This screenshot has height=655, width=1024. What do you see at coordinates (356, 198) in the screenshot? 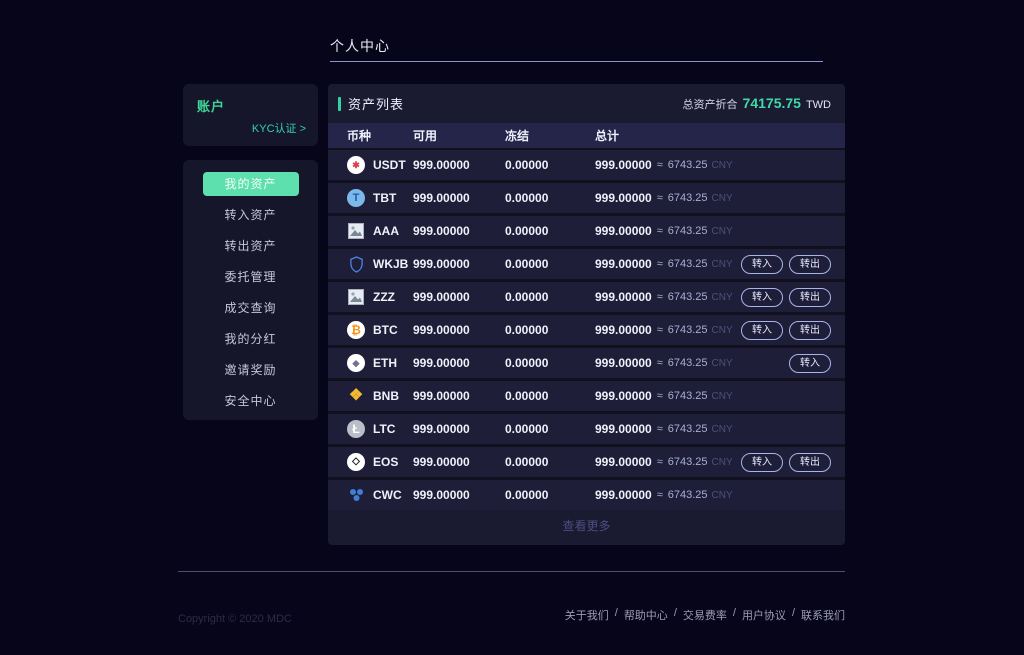
I see `tbt-icon: T` at bounding box center [356, 198].